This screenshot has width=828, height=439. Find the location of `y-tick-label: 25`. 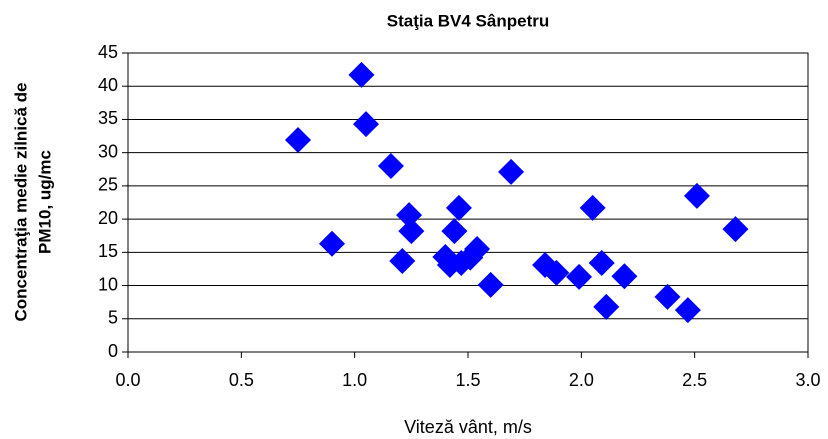

y-tick-label: 25 is located at coordinates (108, 185).